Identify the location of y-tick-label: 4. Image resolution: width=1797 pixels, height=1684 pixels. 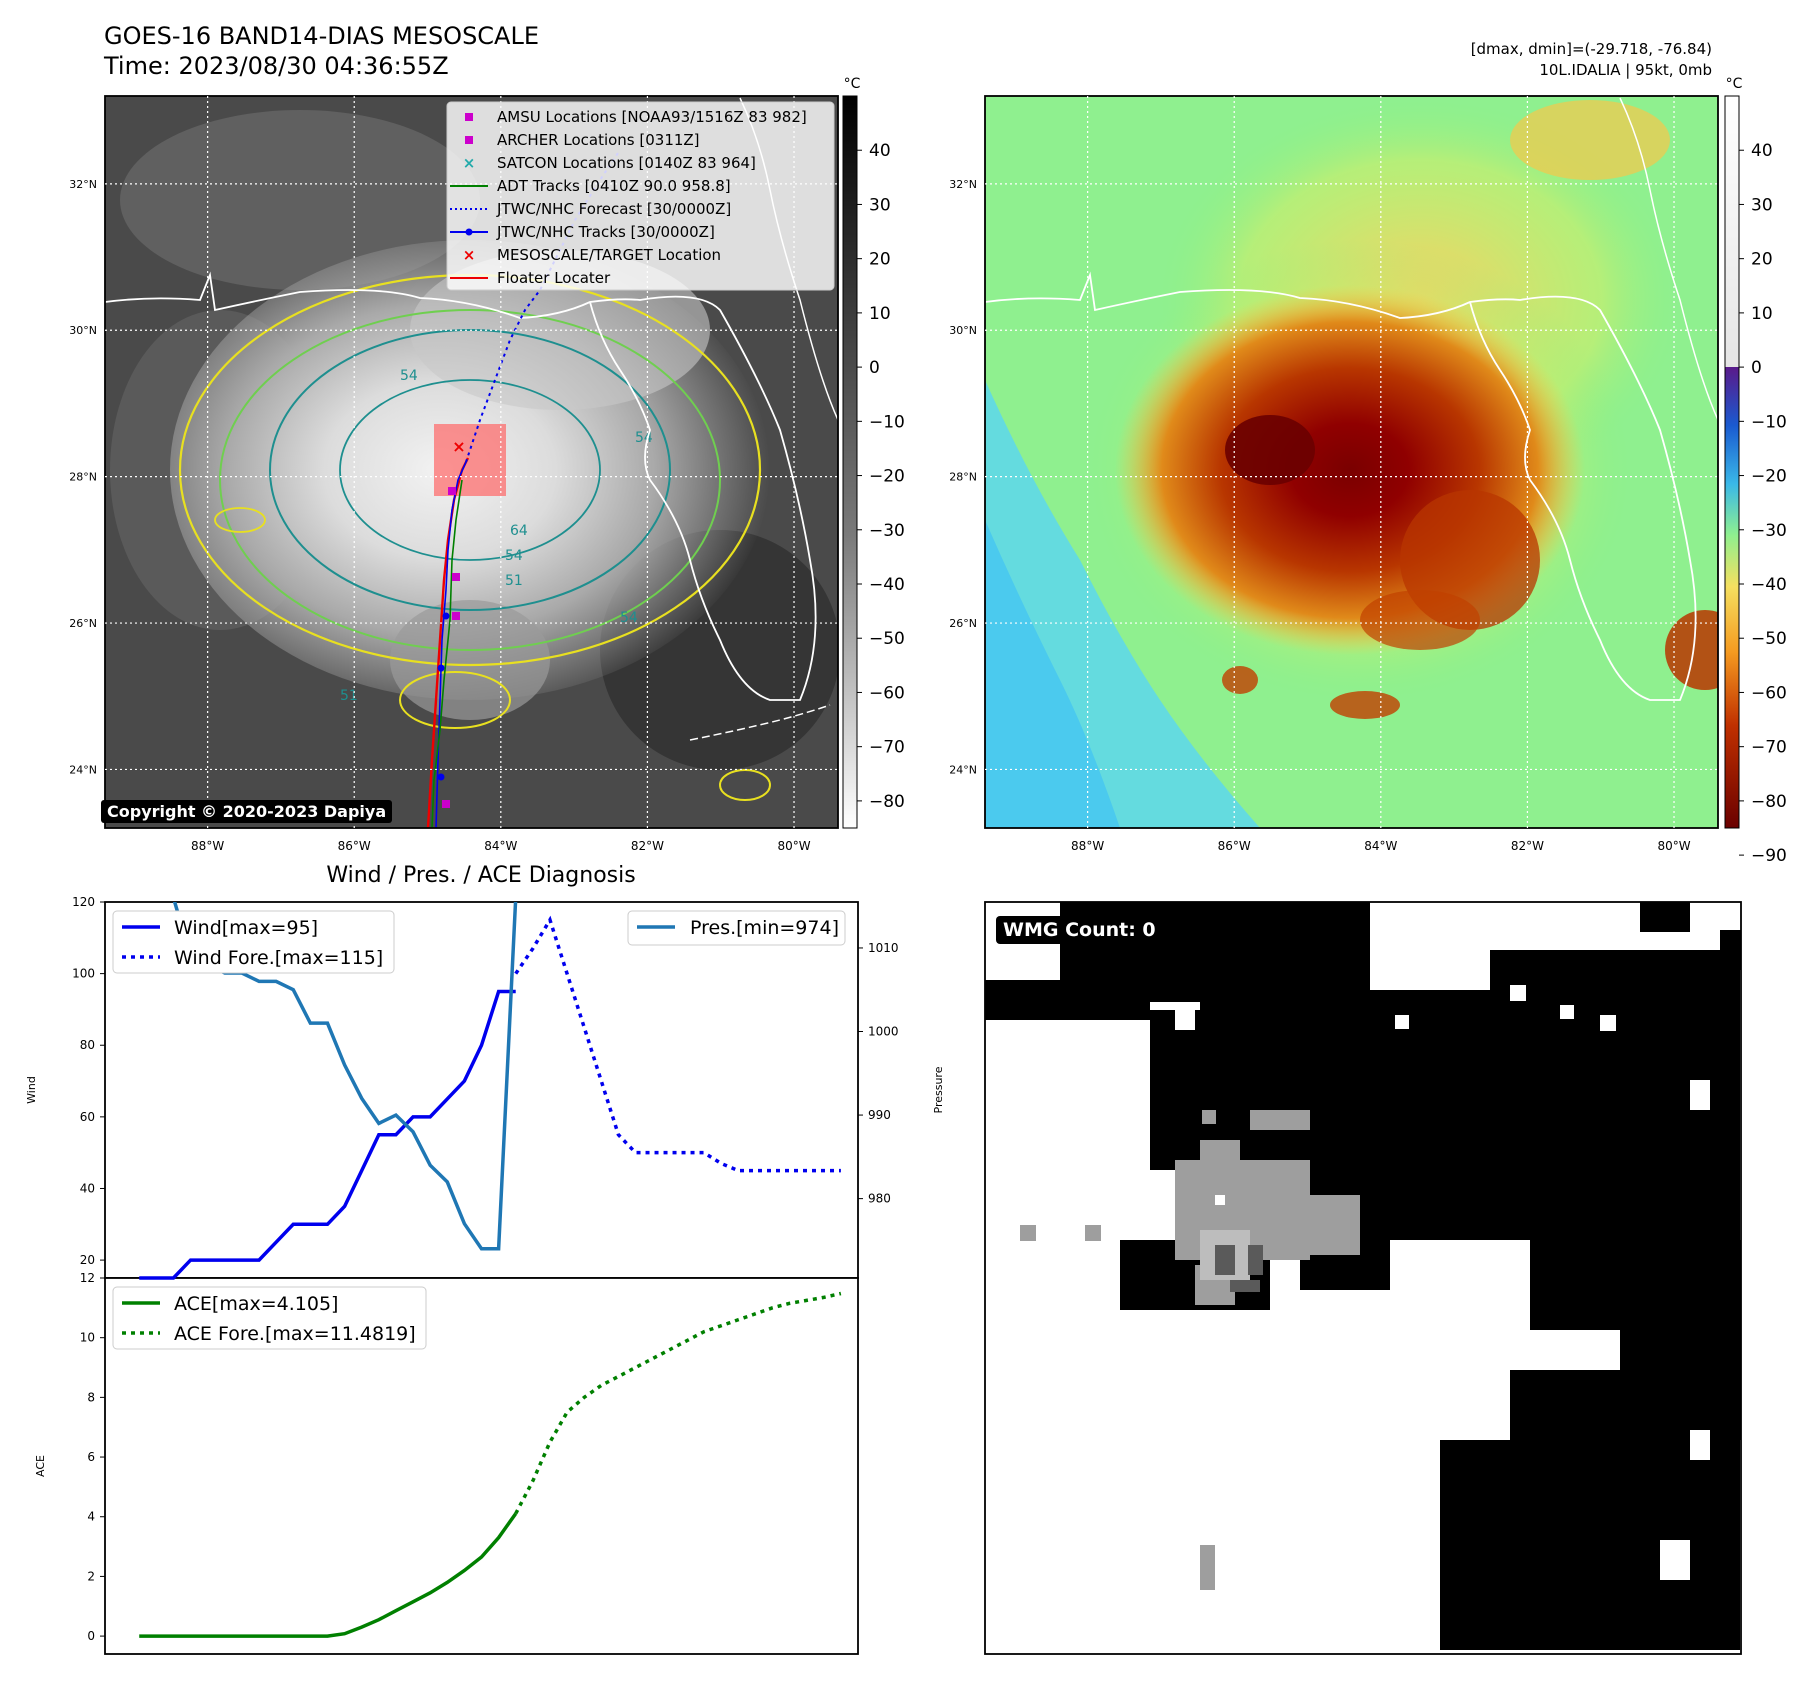
(91, 1517).